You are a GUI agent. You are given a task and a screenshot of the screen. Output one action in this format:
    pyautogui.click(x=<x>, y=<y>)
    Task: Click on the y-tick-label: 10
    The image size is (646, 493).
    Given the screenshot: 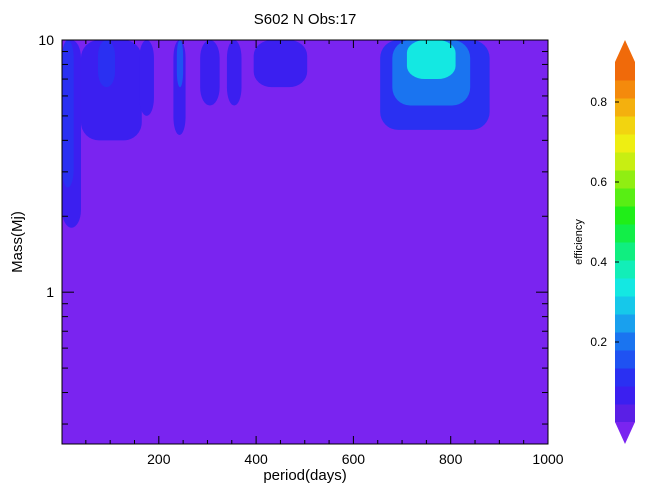 What is the action you would take?
    pyautogui.click(x=46, y=40)
    